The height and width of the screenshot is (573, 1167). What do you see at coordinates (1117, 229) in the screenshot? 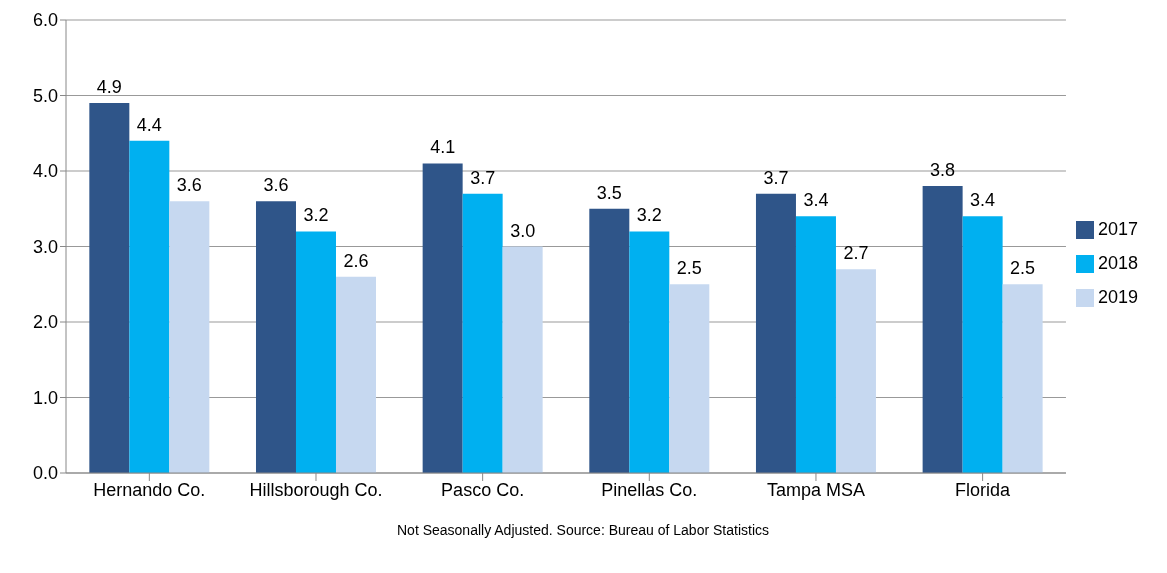
I see `legend-label: 2017` at bounding box center [1117, 229].